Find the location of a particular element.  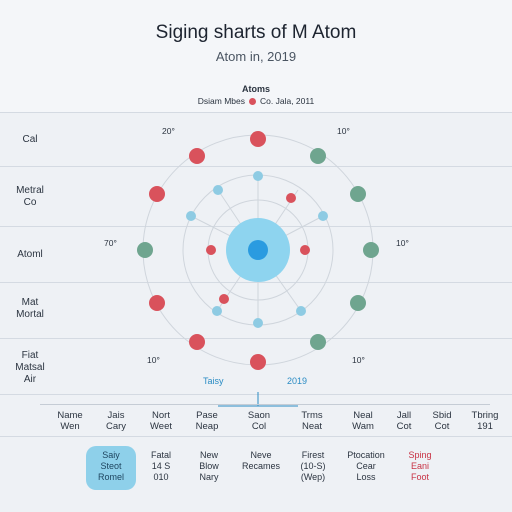

option-card-5: Firest (10-S) (Wep) is located at coordinates (313, 468).